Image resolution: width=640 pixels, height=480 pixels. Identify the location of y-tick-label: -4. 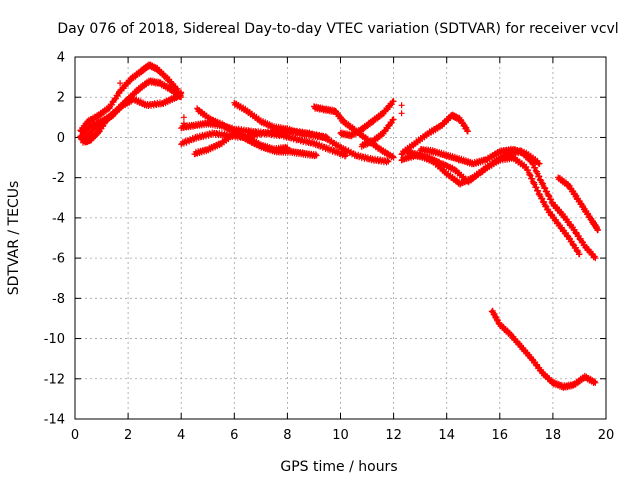
(58, 218).